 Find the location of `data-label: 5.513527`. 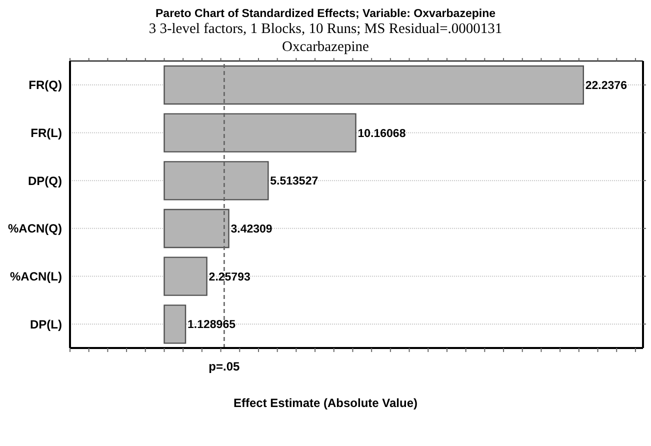

data-label: 5.513527 is located at coordinates (294, 182).